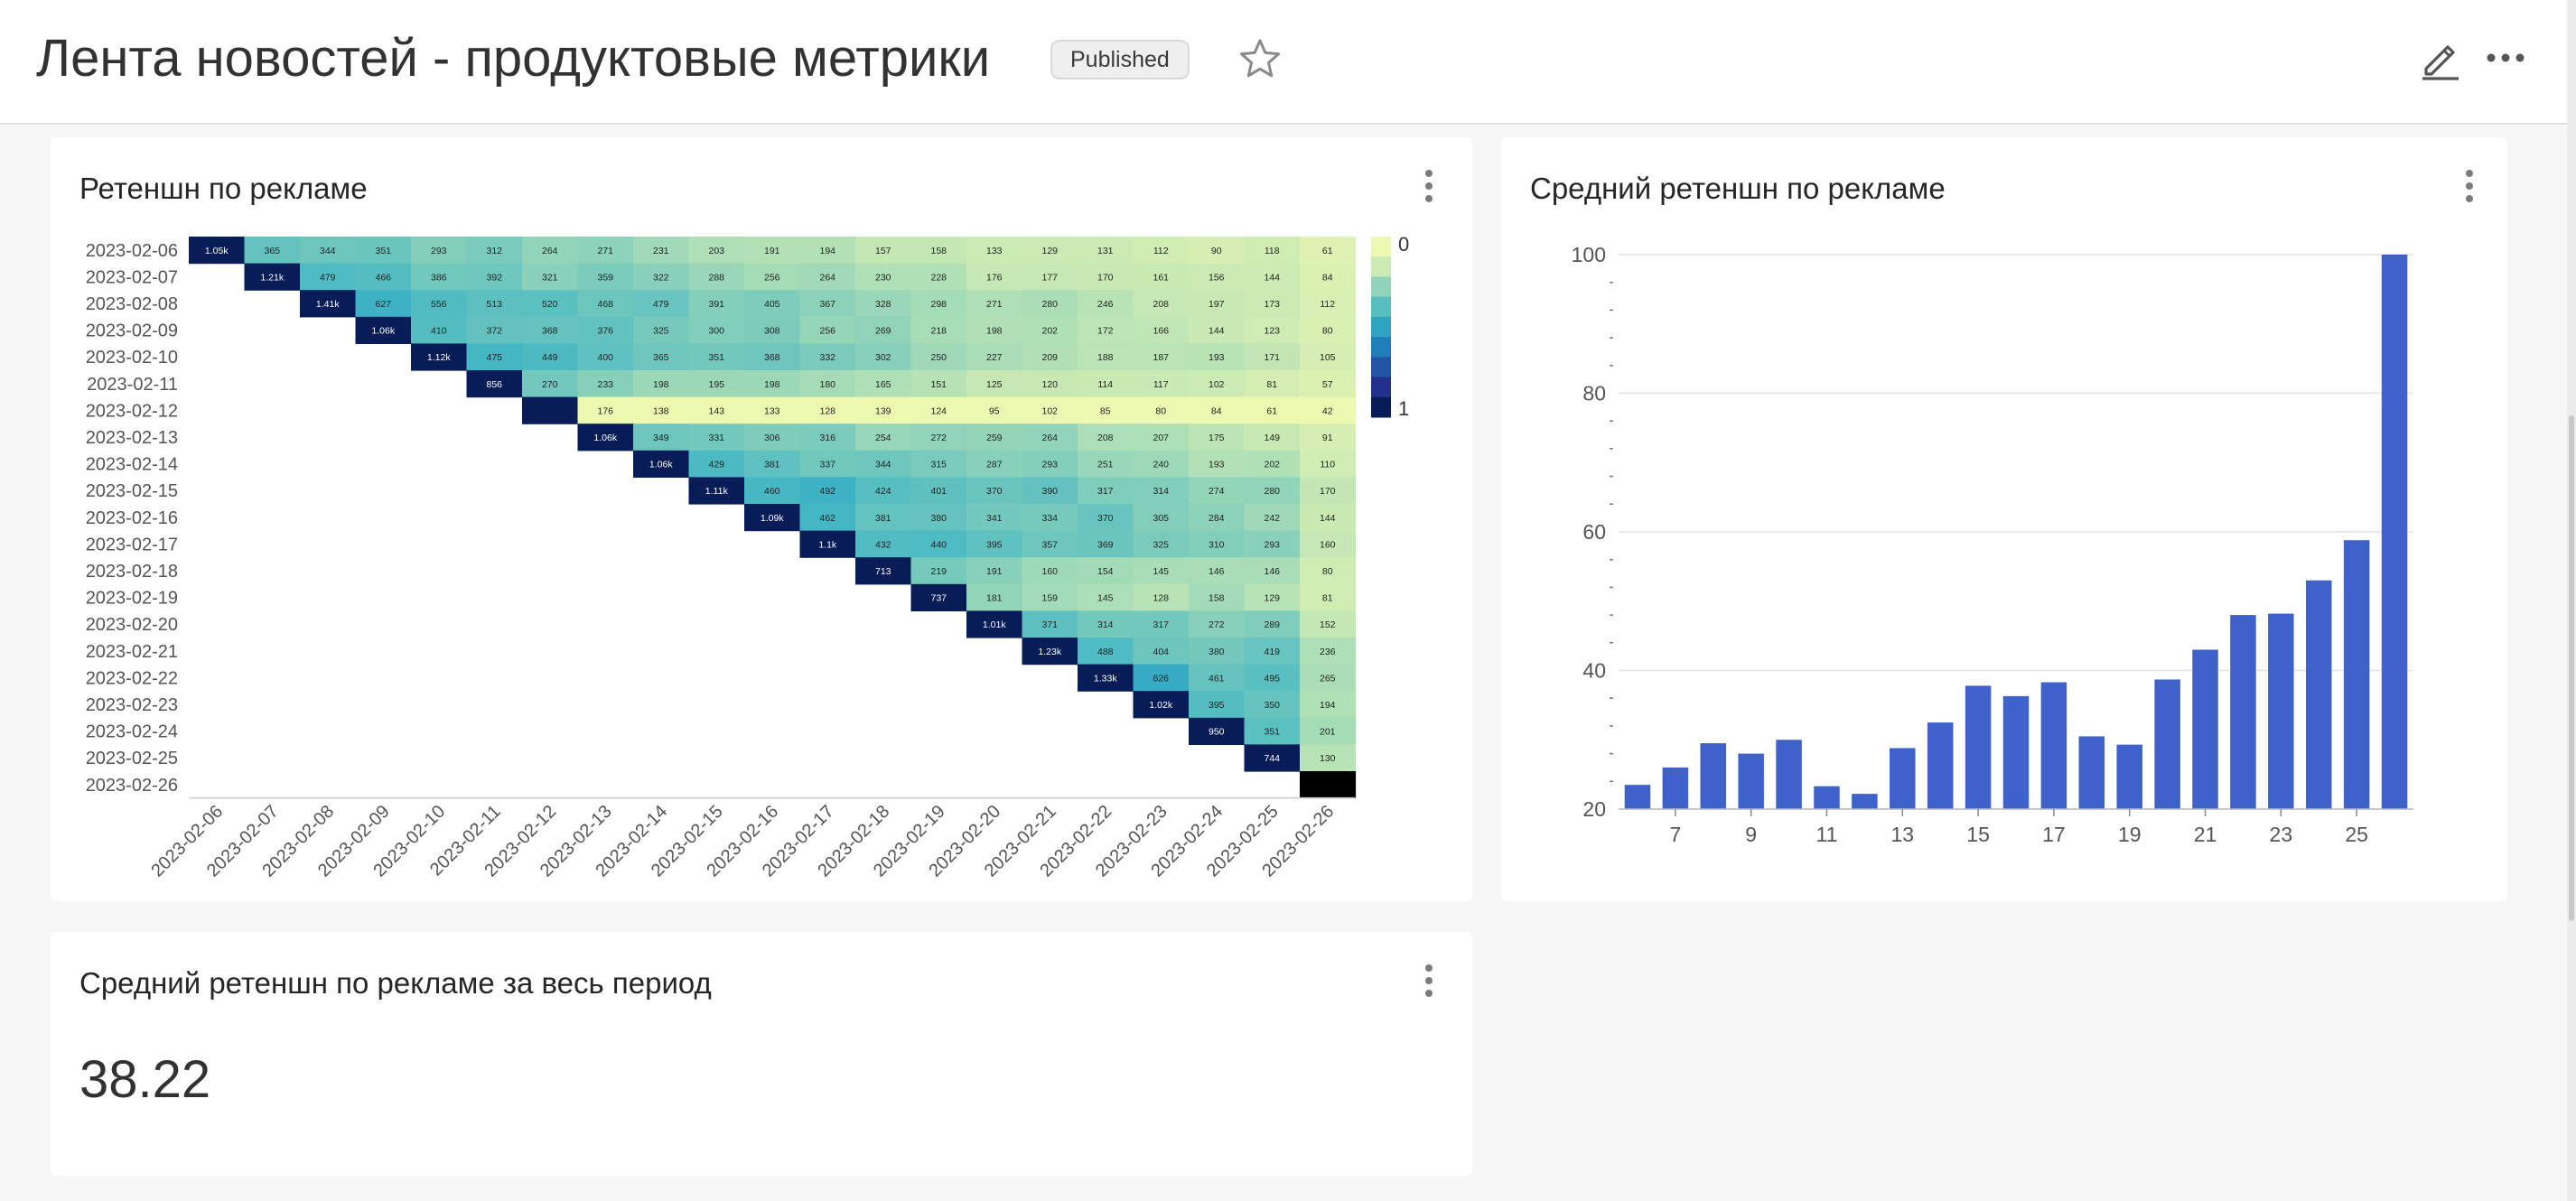 This screenshot has width=2576, height=1201. What do you see at coordinates (2440, 57) in the screenshot?
I see `edit-dashboard-button` at bounding box center [2440, 57].